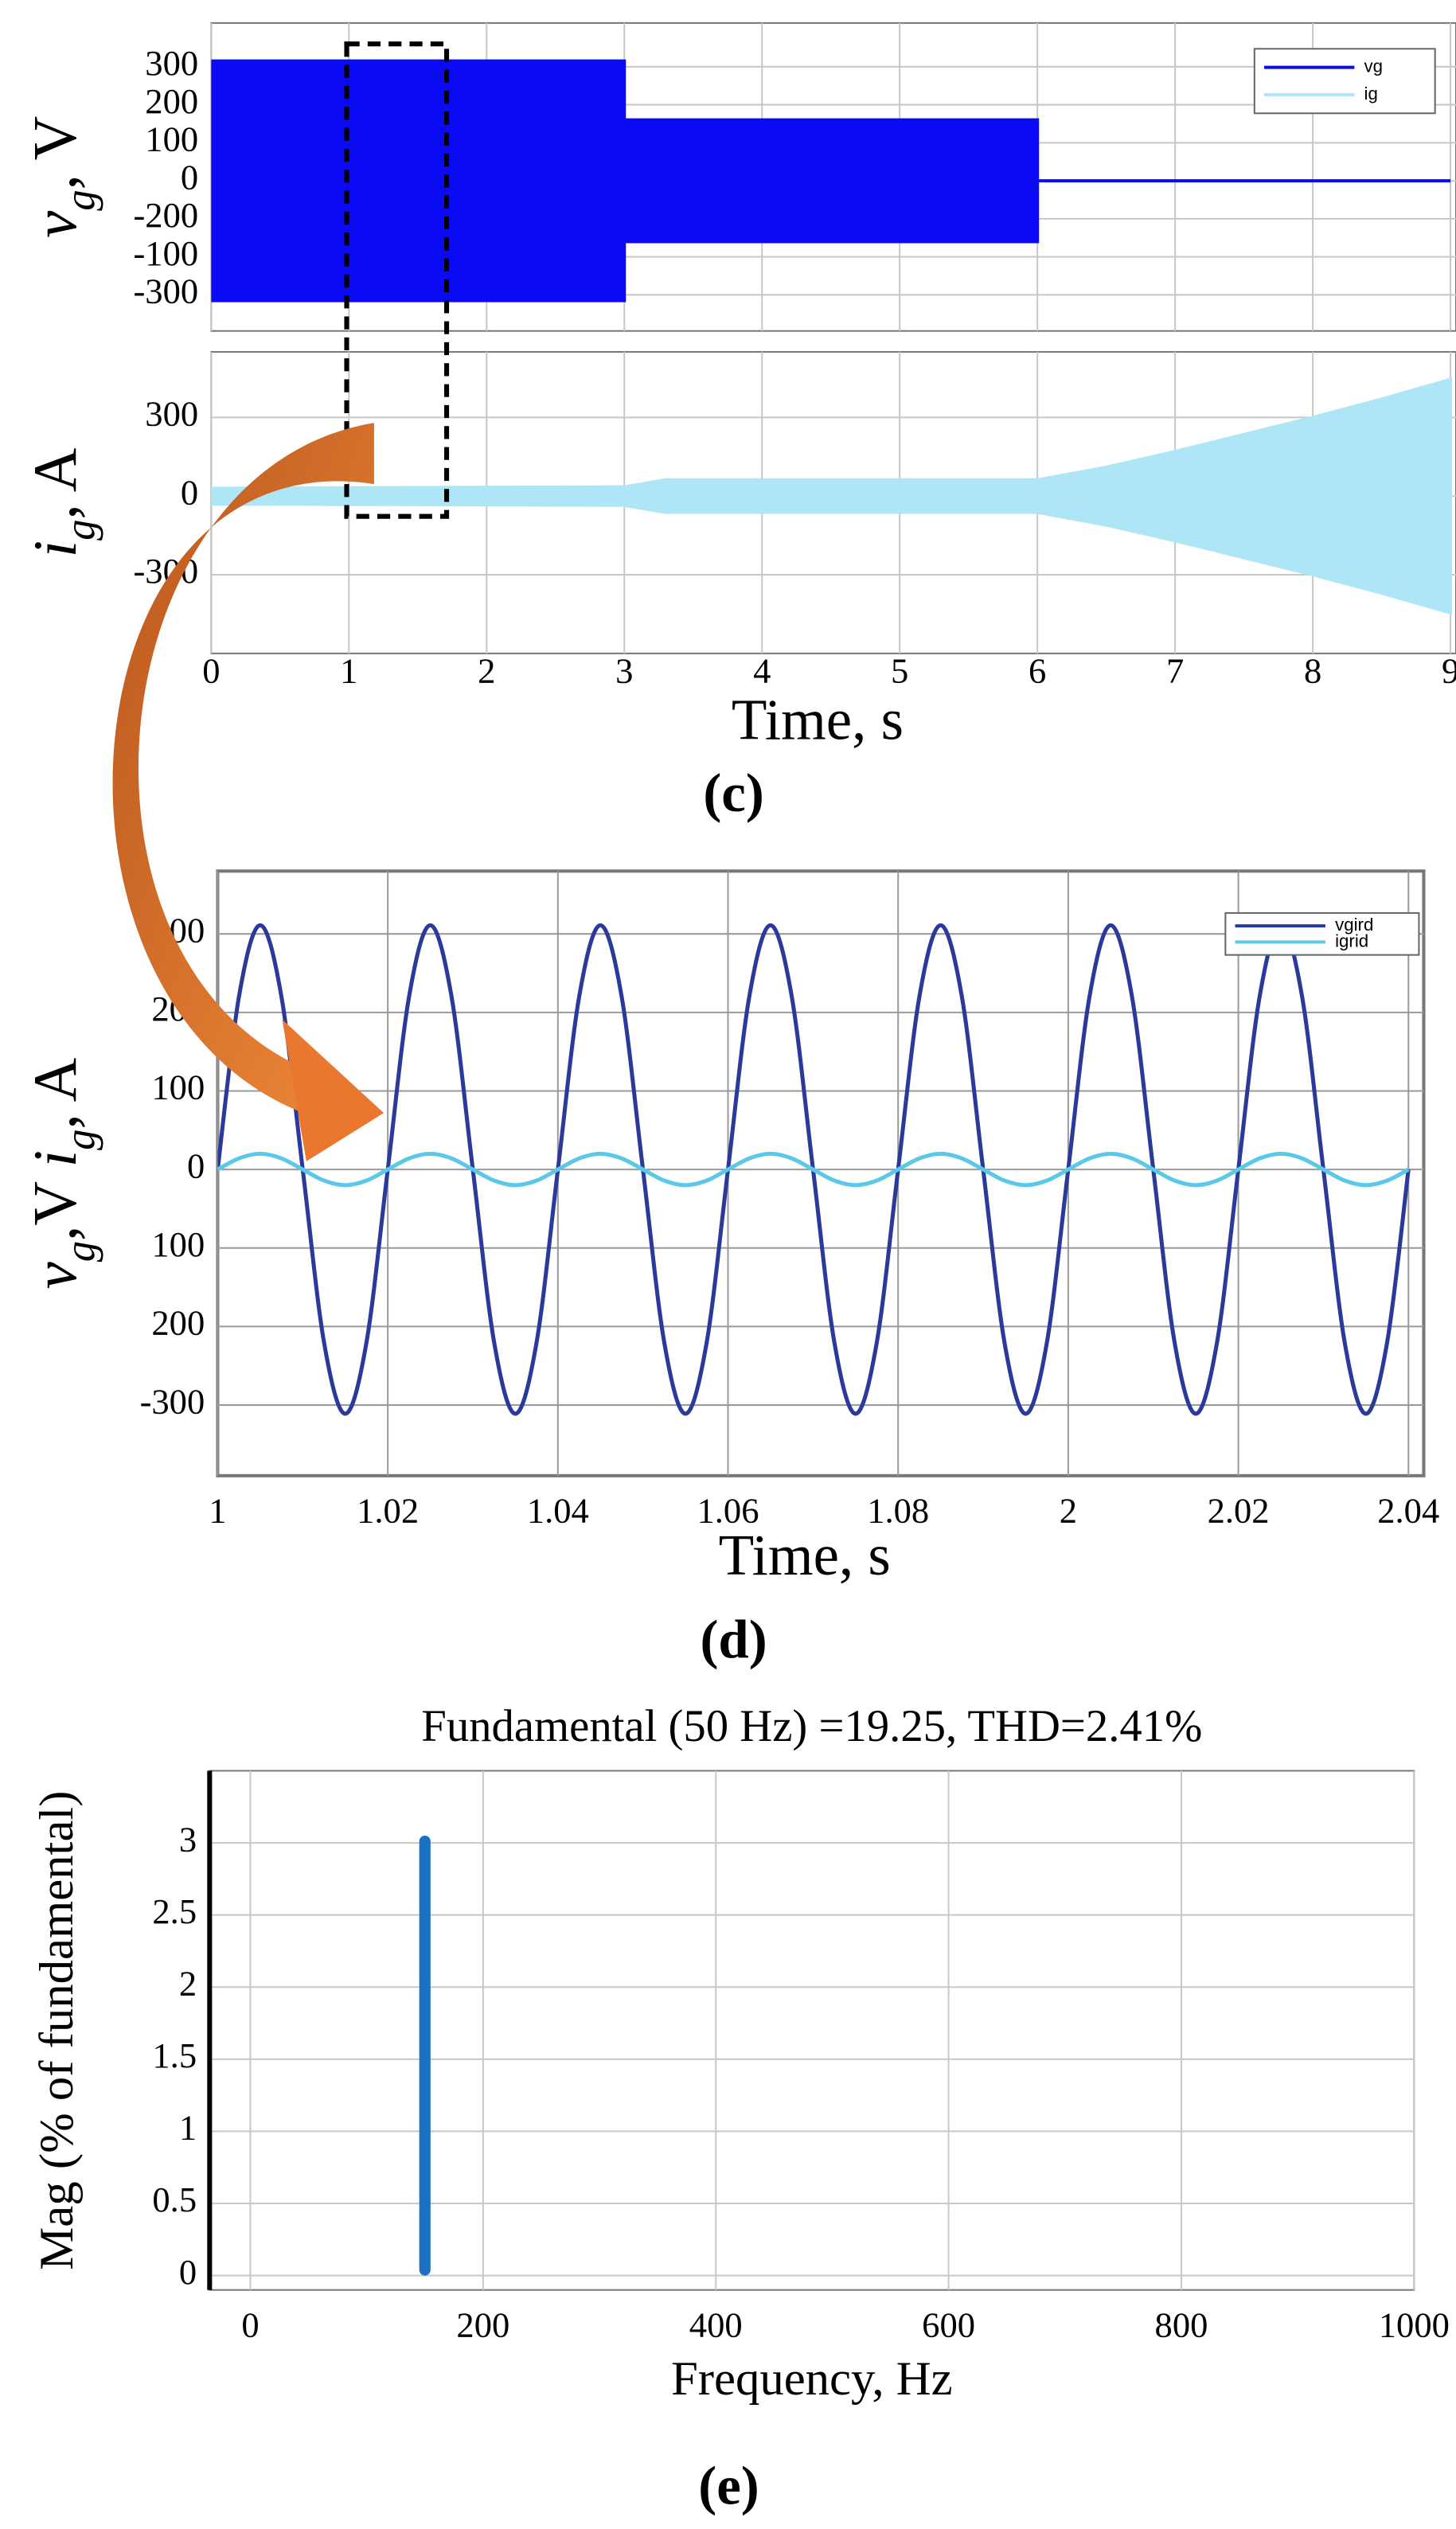 The image size is (1456, 2529). I want to click on y-axis-label: Mag (% of fundamental), so click(57, 2029).